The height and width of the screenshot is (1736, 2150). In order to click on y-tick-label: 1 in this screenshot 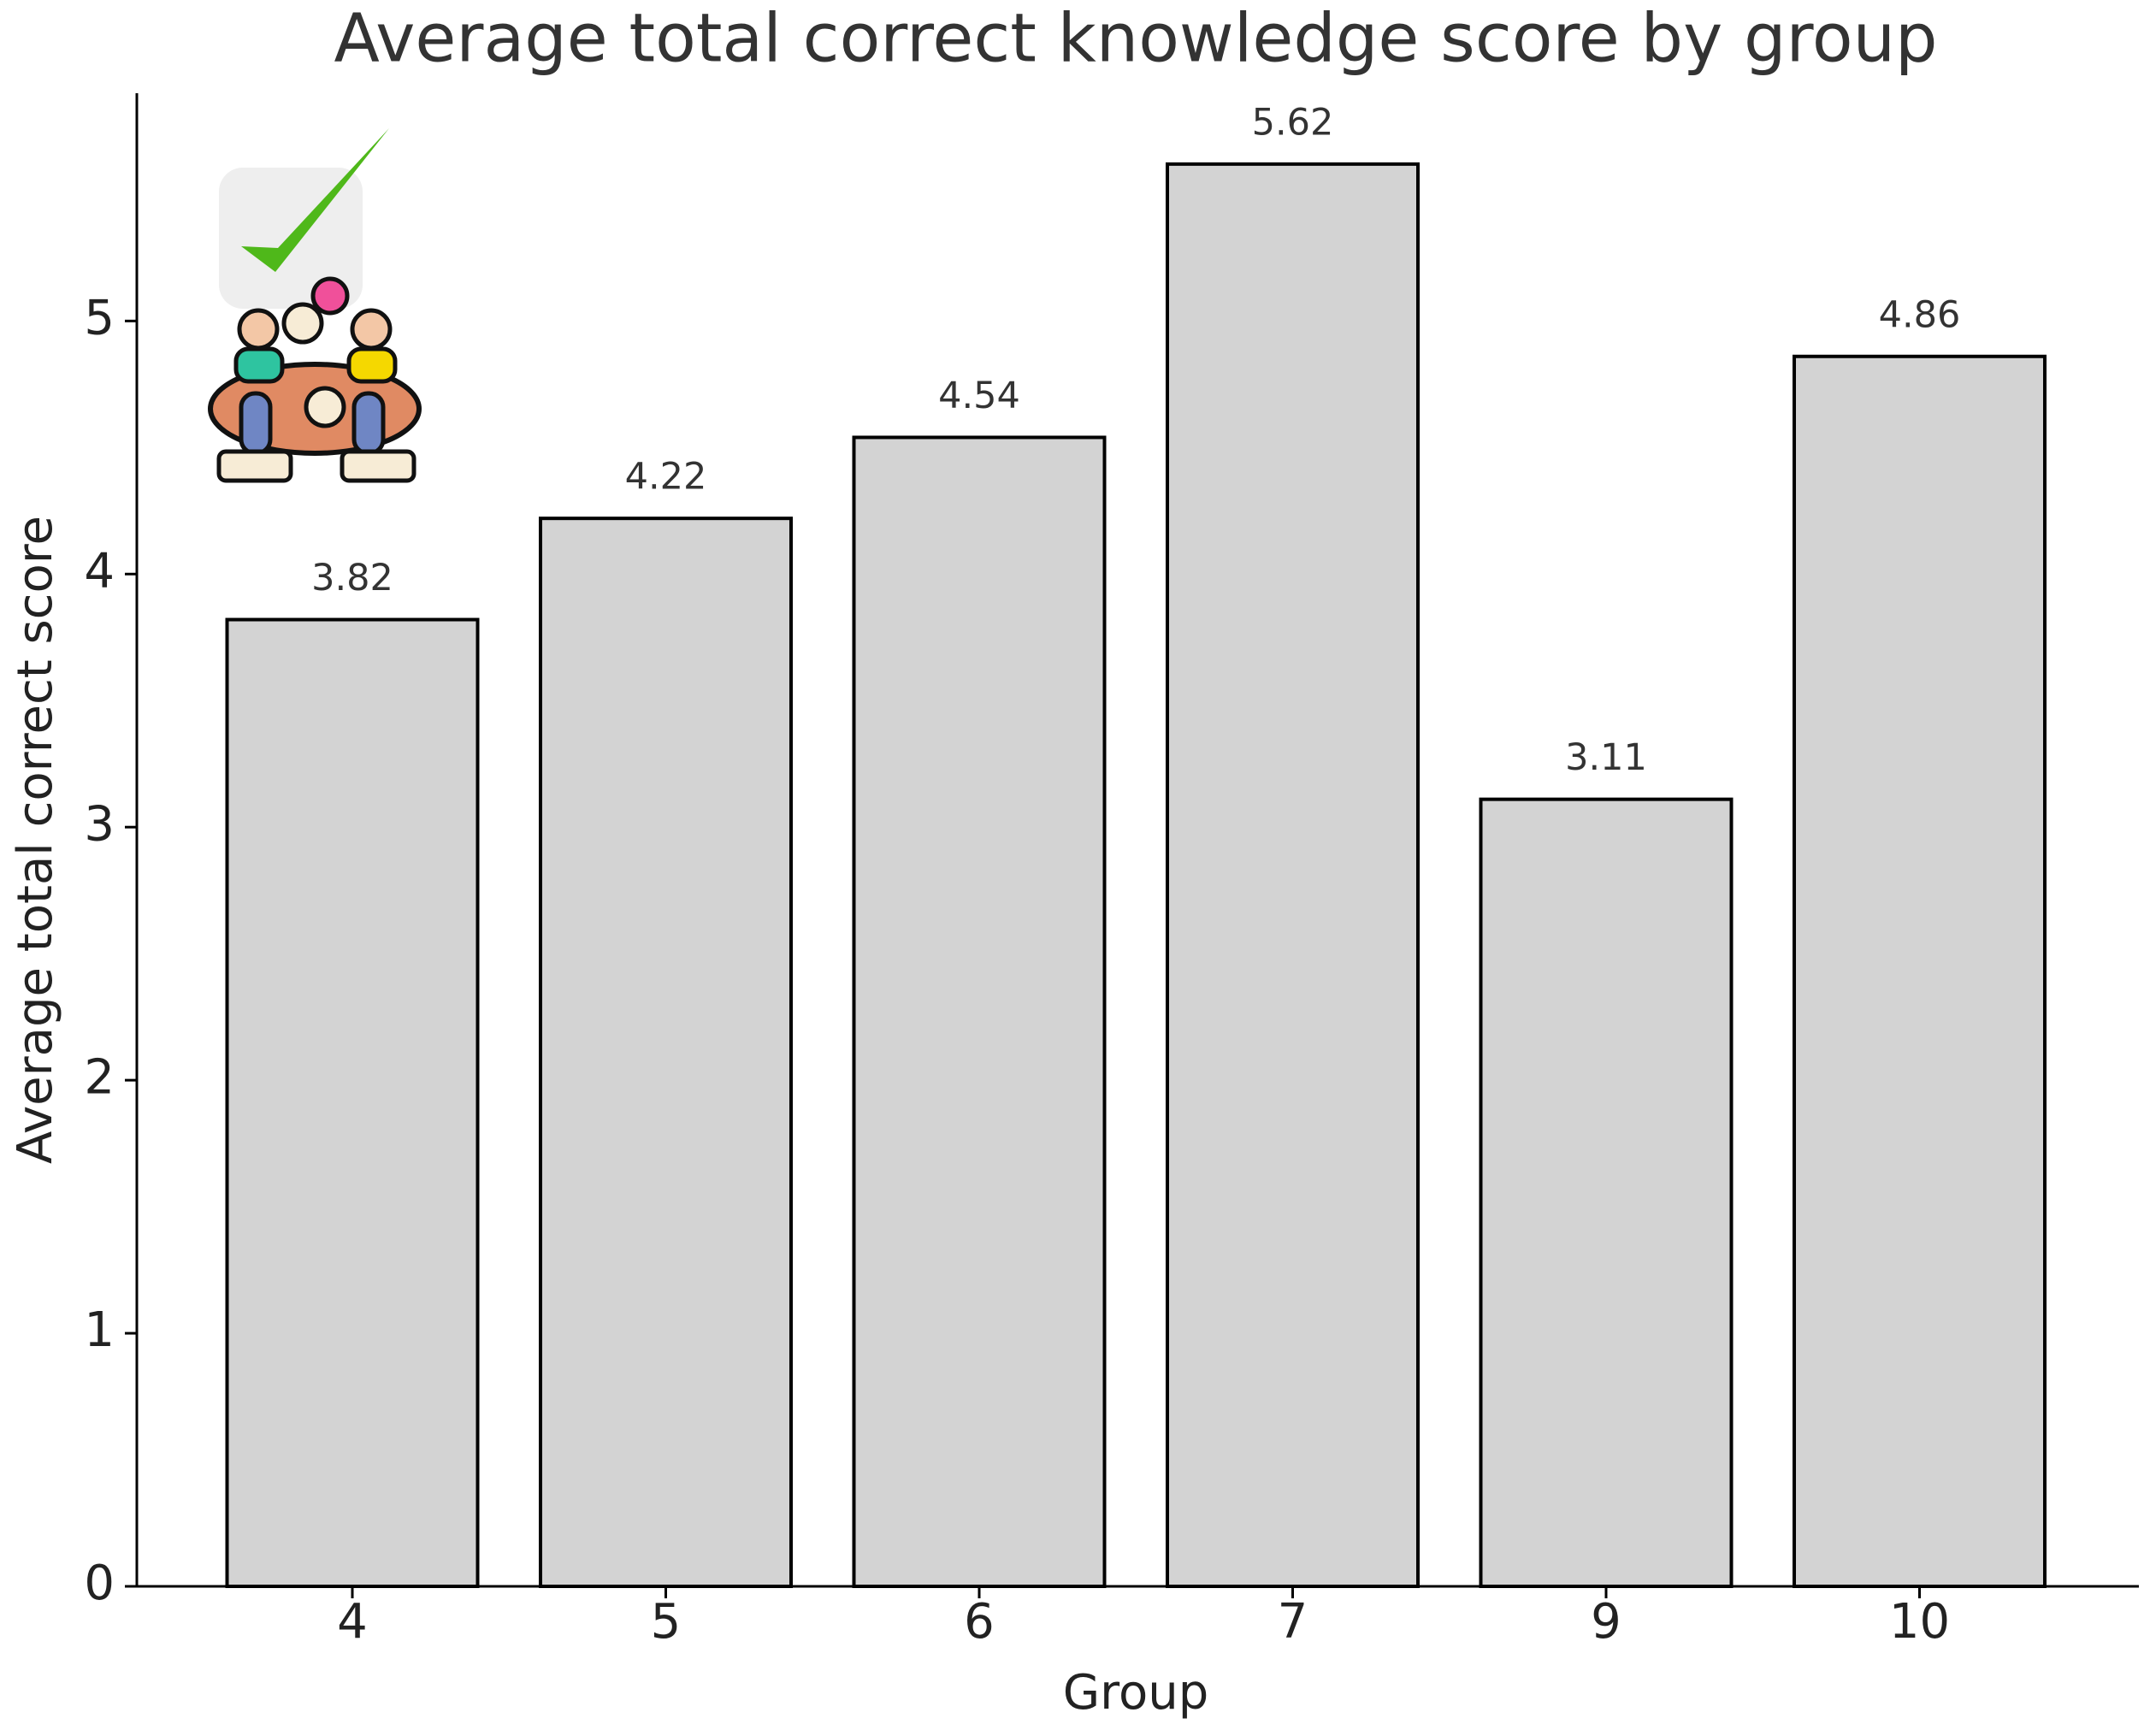, I will do `click(99, 1330)`.